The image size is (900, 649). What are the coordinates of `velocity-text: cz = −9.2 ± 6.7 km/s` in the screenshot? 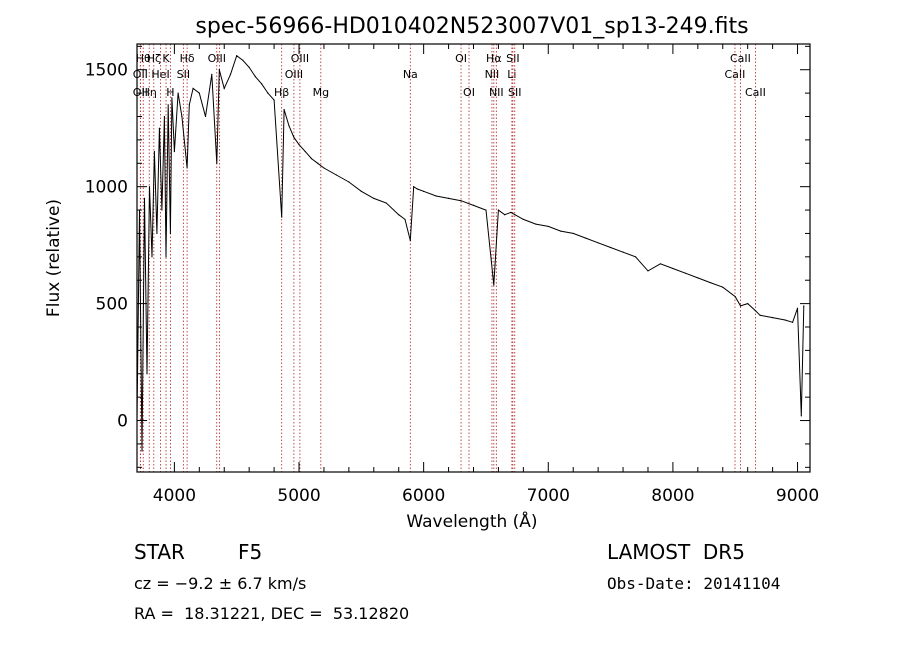 It's located at (220, 583).